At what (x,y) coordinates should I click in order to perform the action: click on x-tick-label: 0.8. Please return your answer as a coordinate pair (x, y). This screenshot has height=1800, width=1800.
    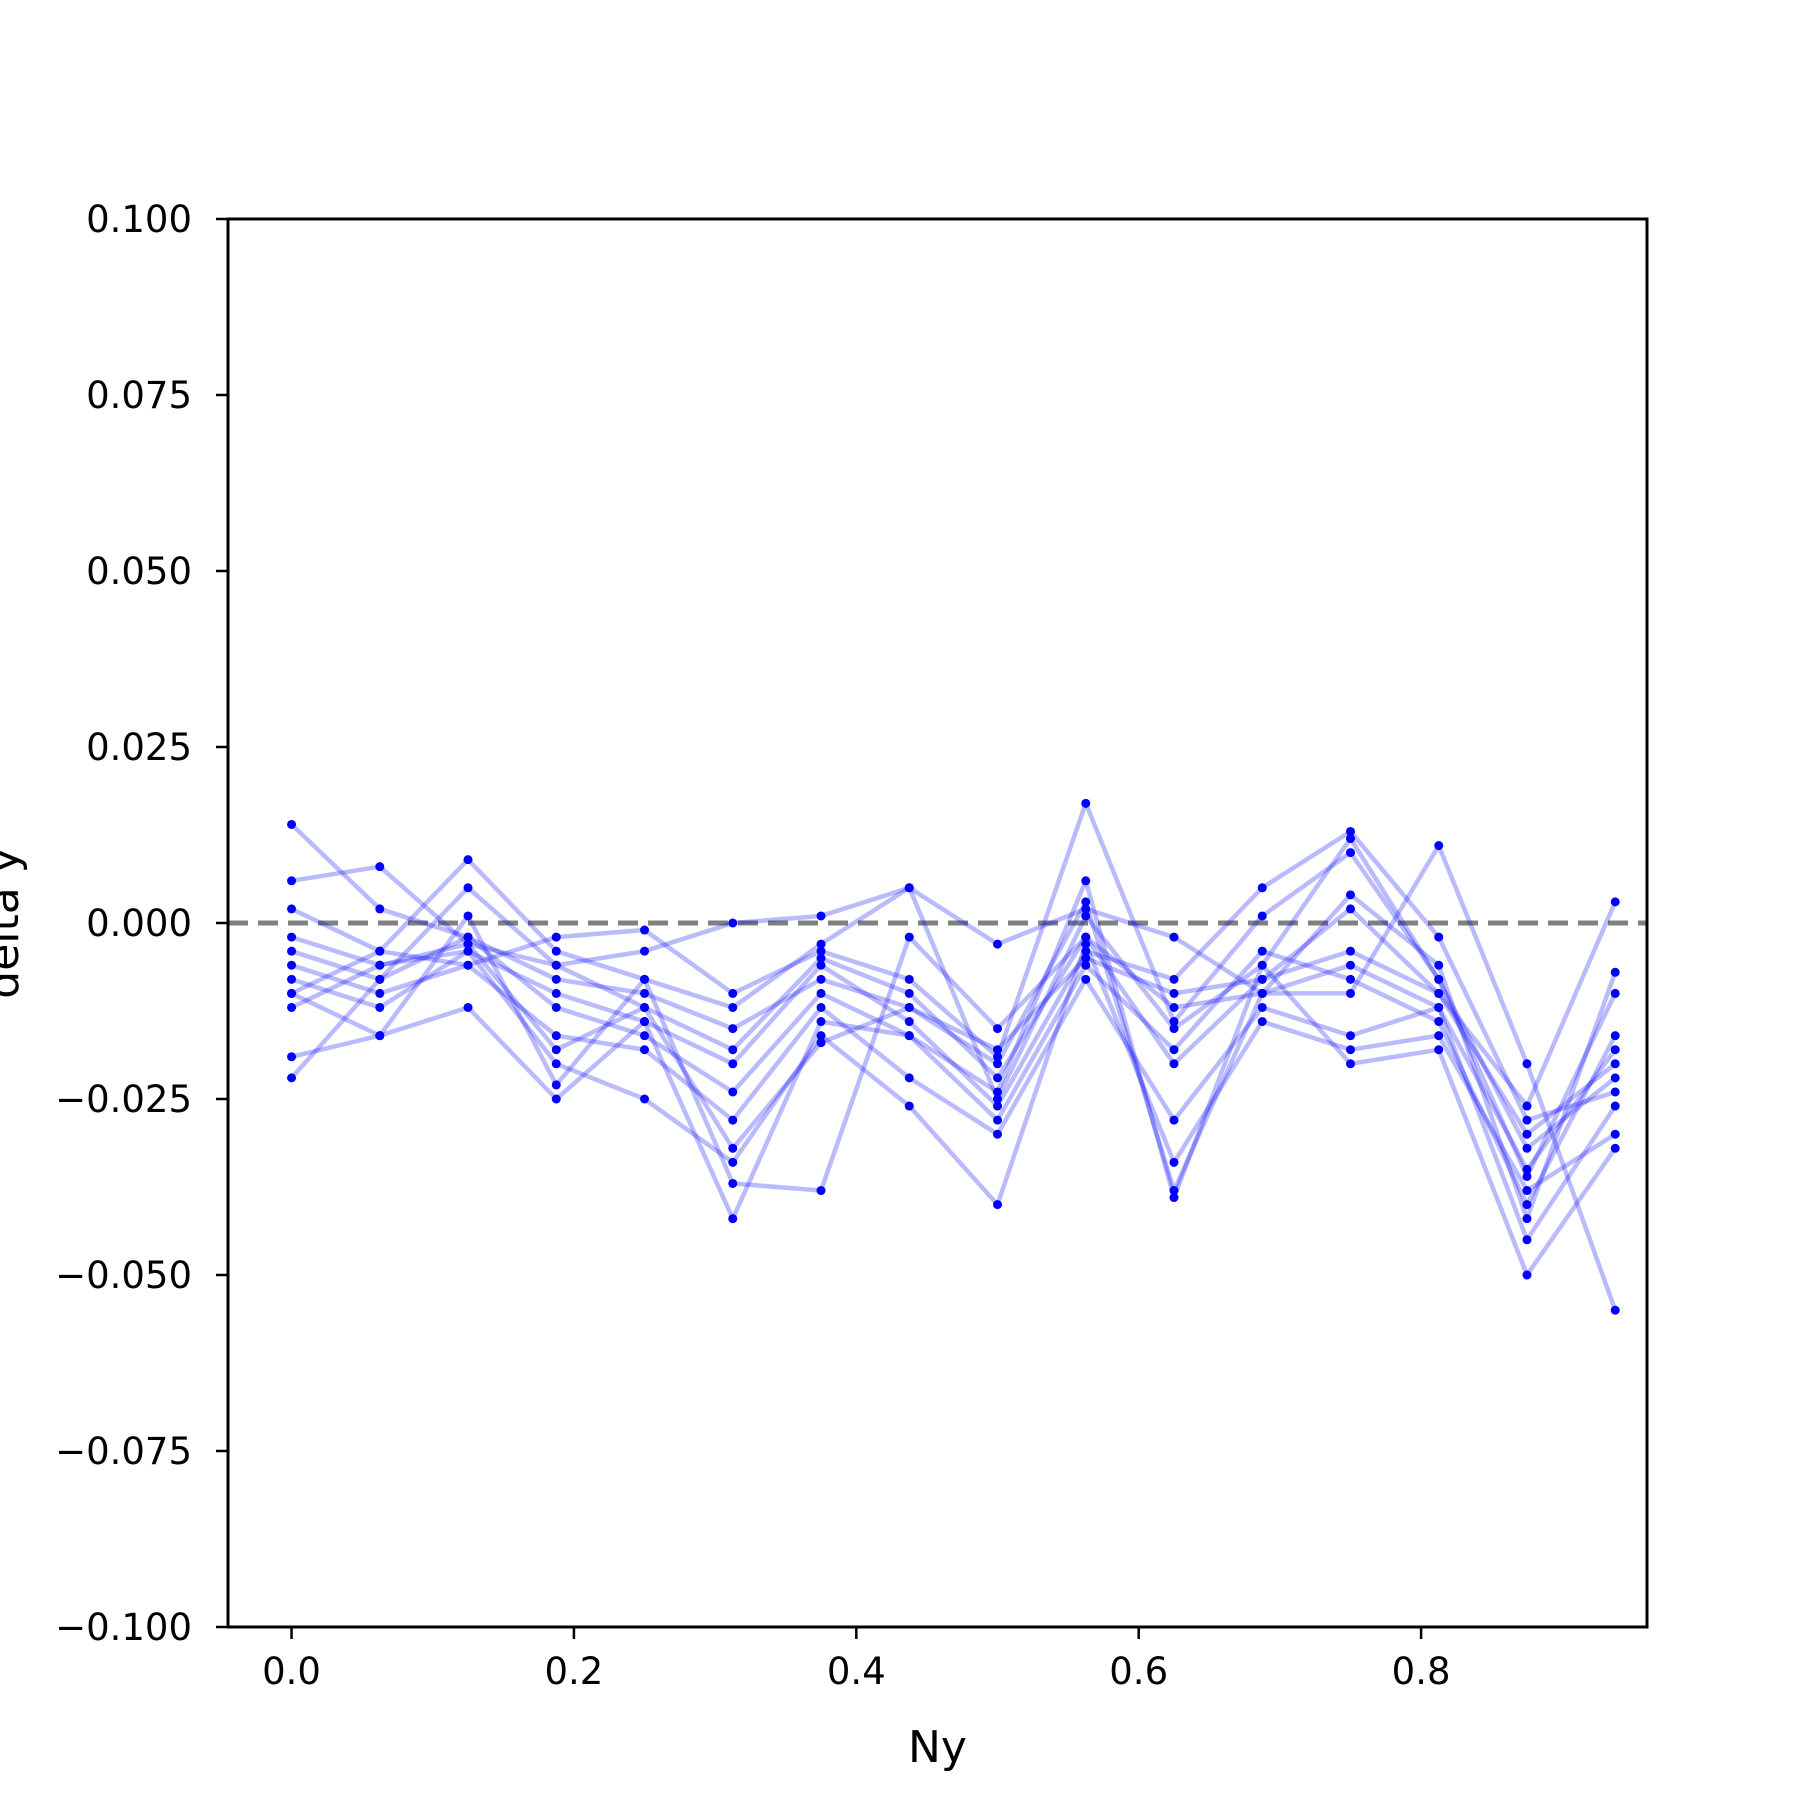
    Looking at the image, I should click on (1421, 1671).